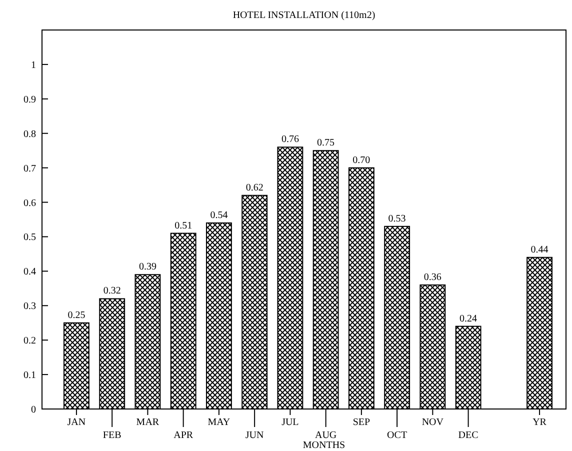 This screenshot has height=451, width=572. I want to click on y-tick-label: 1, so click(33, 65).